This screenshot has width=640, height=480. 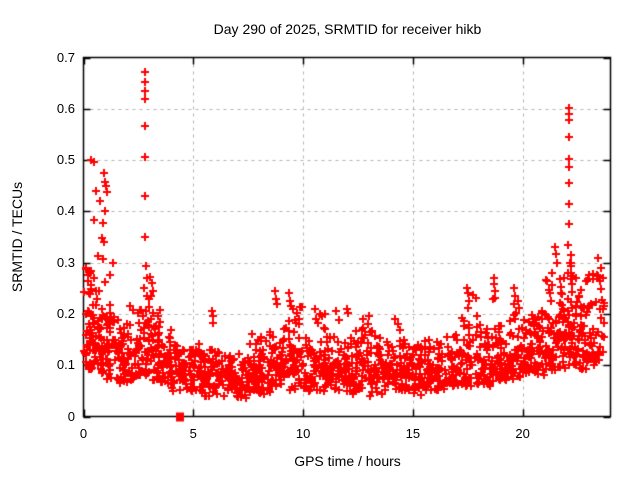 What do you see at coordinates (193, 433) in the screenshot?
I see `x-tick-label: 5` at bounding box center [193, 433].